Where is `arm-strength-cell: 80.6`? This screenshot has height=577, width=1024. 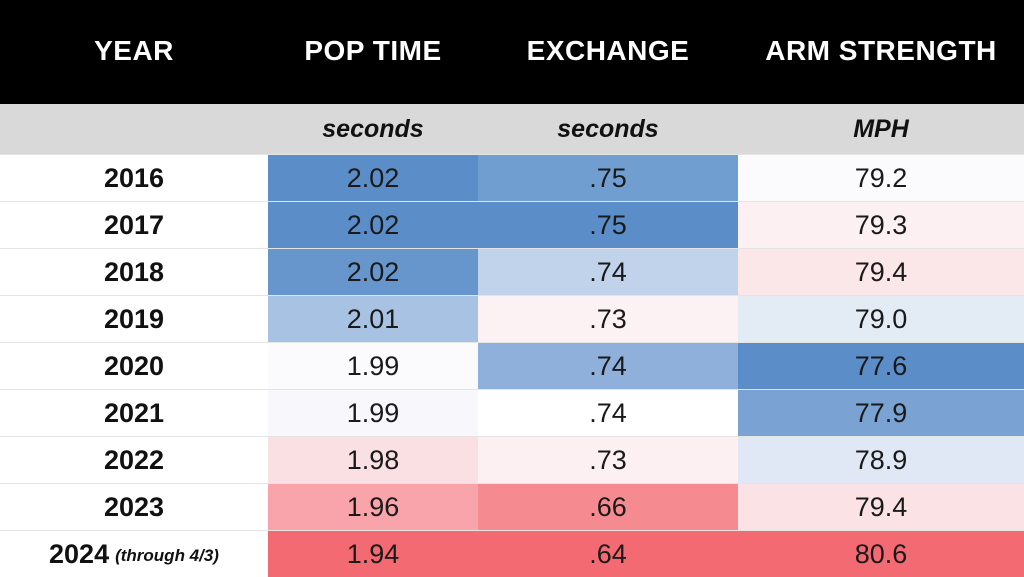
arm-strength-cell: 80.6 is located at coordinates (881, 553).